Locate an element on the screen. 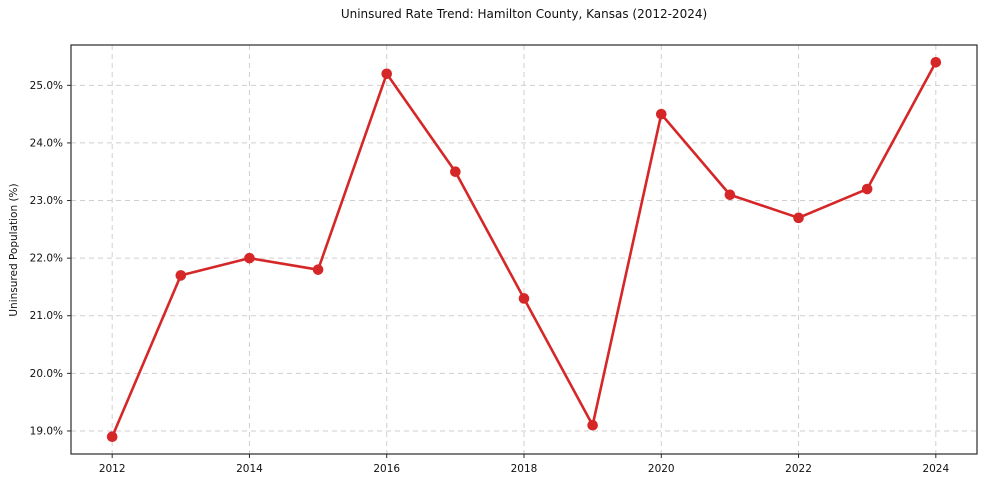 The width and height of the screenshot is (989, 490). y-tick-label: 25.0% is located at coordinates (46, 86).